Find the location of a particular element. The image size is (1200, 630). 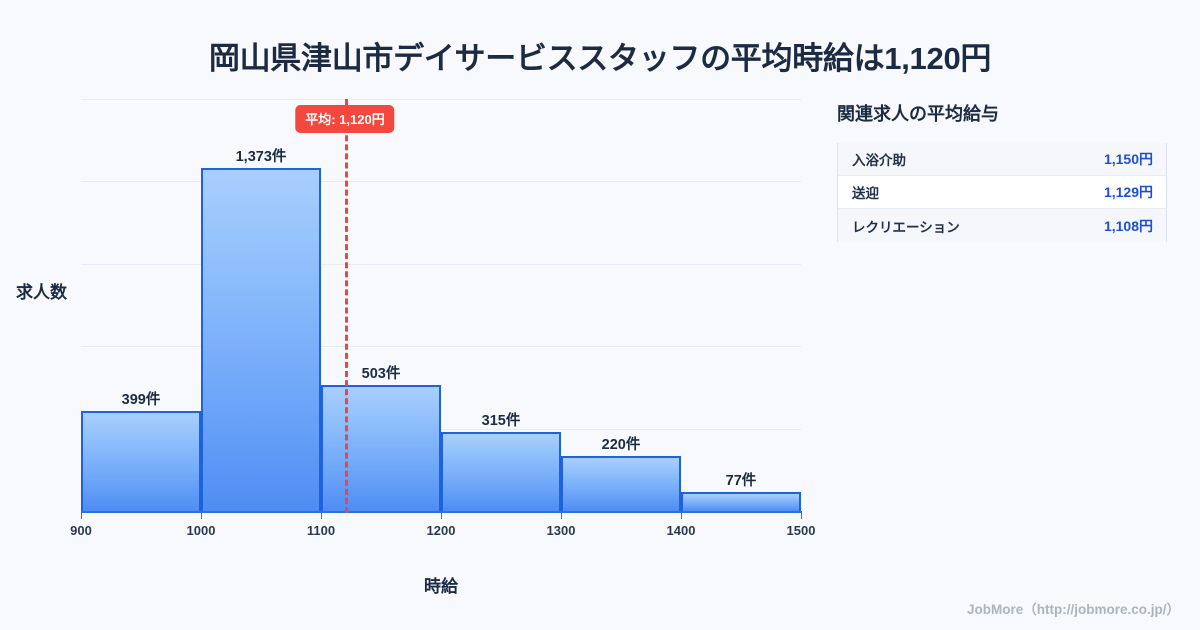

related-salary-name: レクリエーション is located at coordinates (906, 227).